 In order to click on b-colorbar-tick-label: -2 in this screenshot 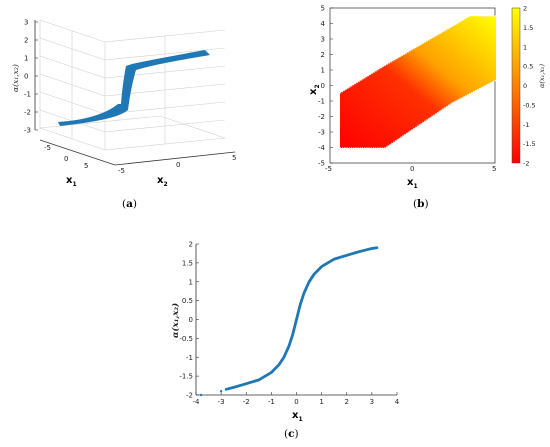, I will do `click(526, 164)`.